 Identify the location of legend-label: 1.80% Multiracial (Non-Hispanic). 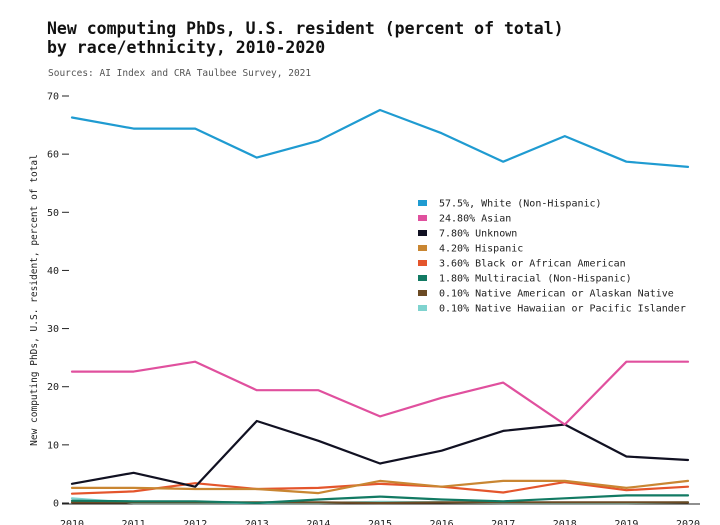
(535, 279).